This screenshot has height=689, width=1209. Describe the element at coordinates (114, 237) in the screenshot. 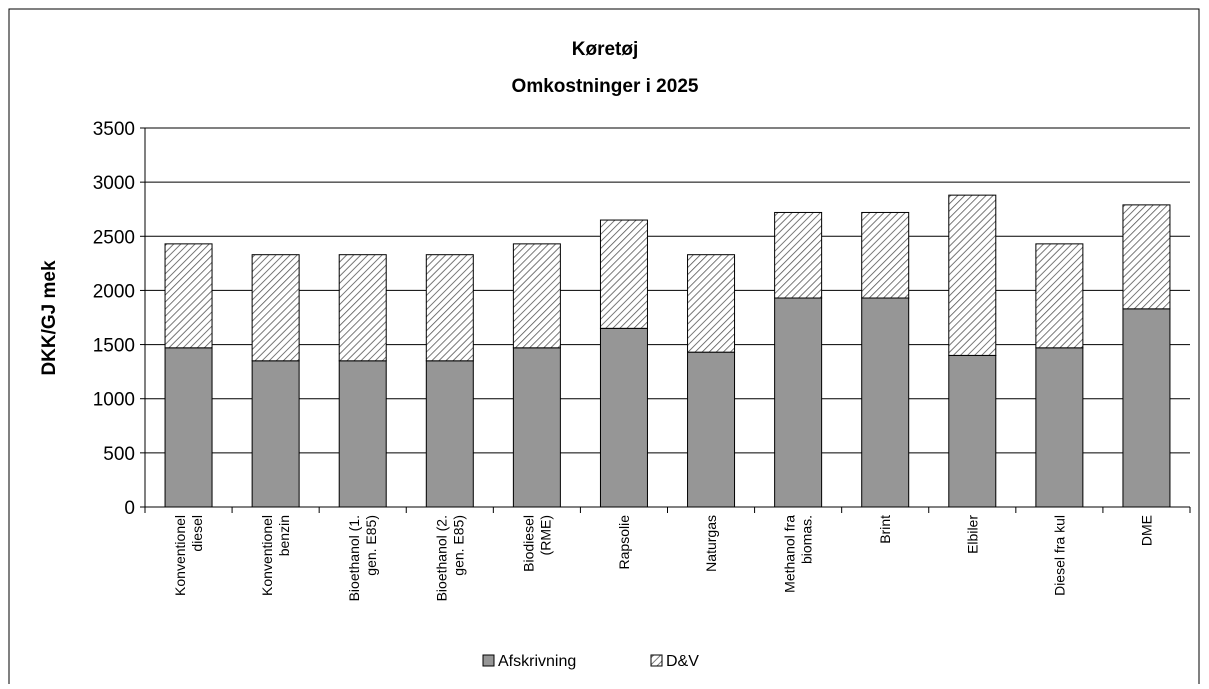

I see `y-tick-label: 2500` at that location.